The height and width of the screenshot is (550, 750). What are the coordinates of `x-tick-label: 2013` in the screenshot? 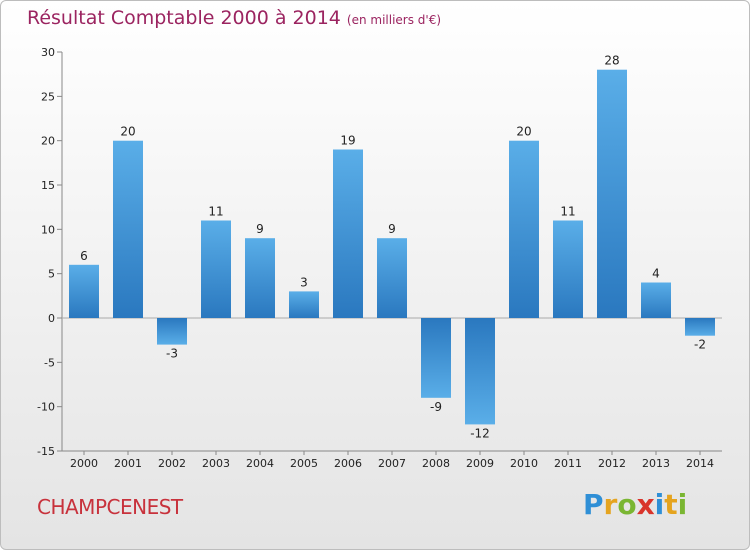 It's located at (656, 463).